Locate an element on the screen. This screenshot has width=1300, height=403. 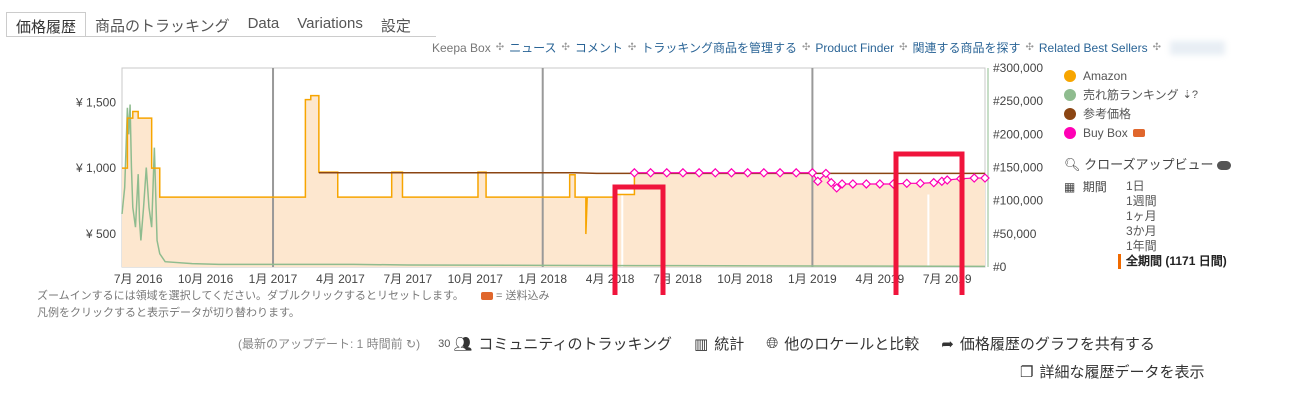
rank-info-icon: ⇣? is located at coordinates (1190, 95).